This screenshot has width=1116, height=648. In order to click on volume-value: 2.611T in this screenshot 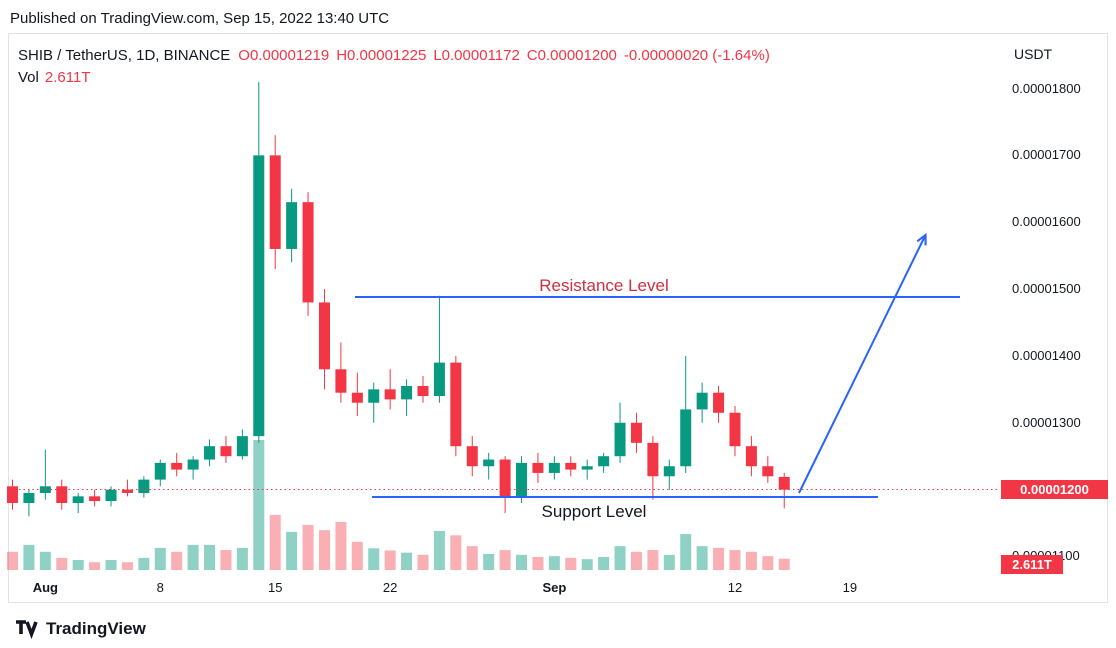, I will do `click(67, 77)`.